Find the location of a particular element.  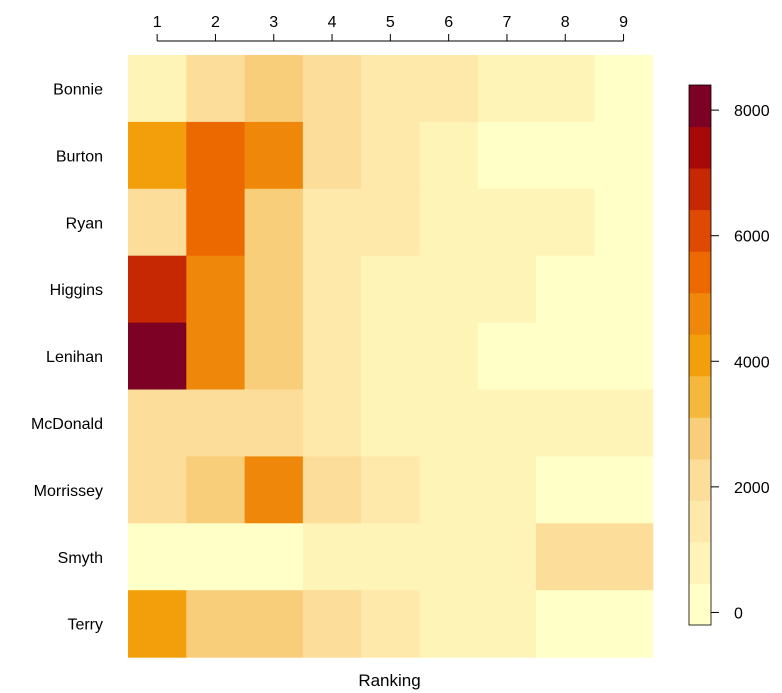

row-label: Morrissey is located at coordinates (68, 491).